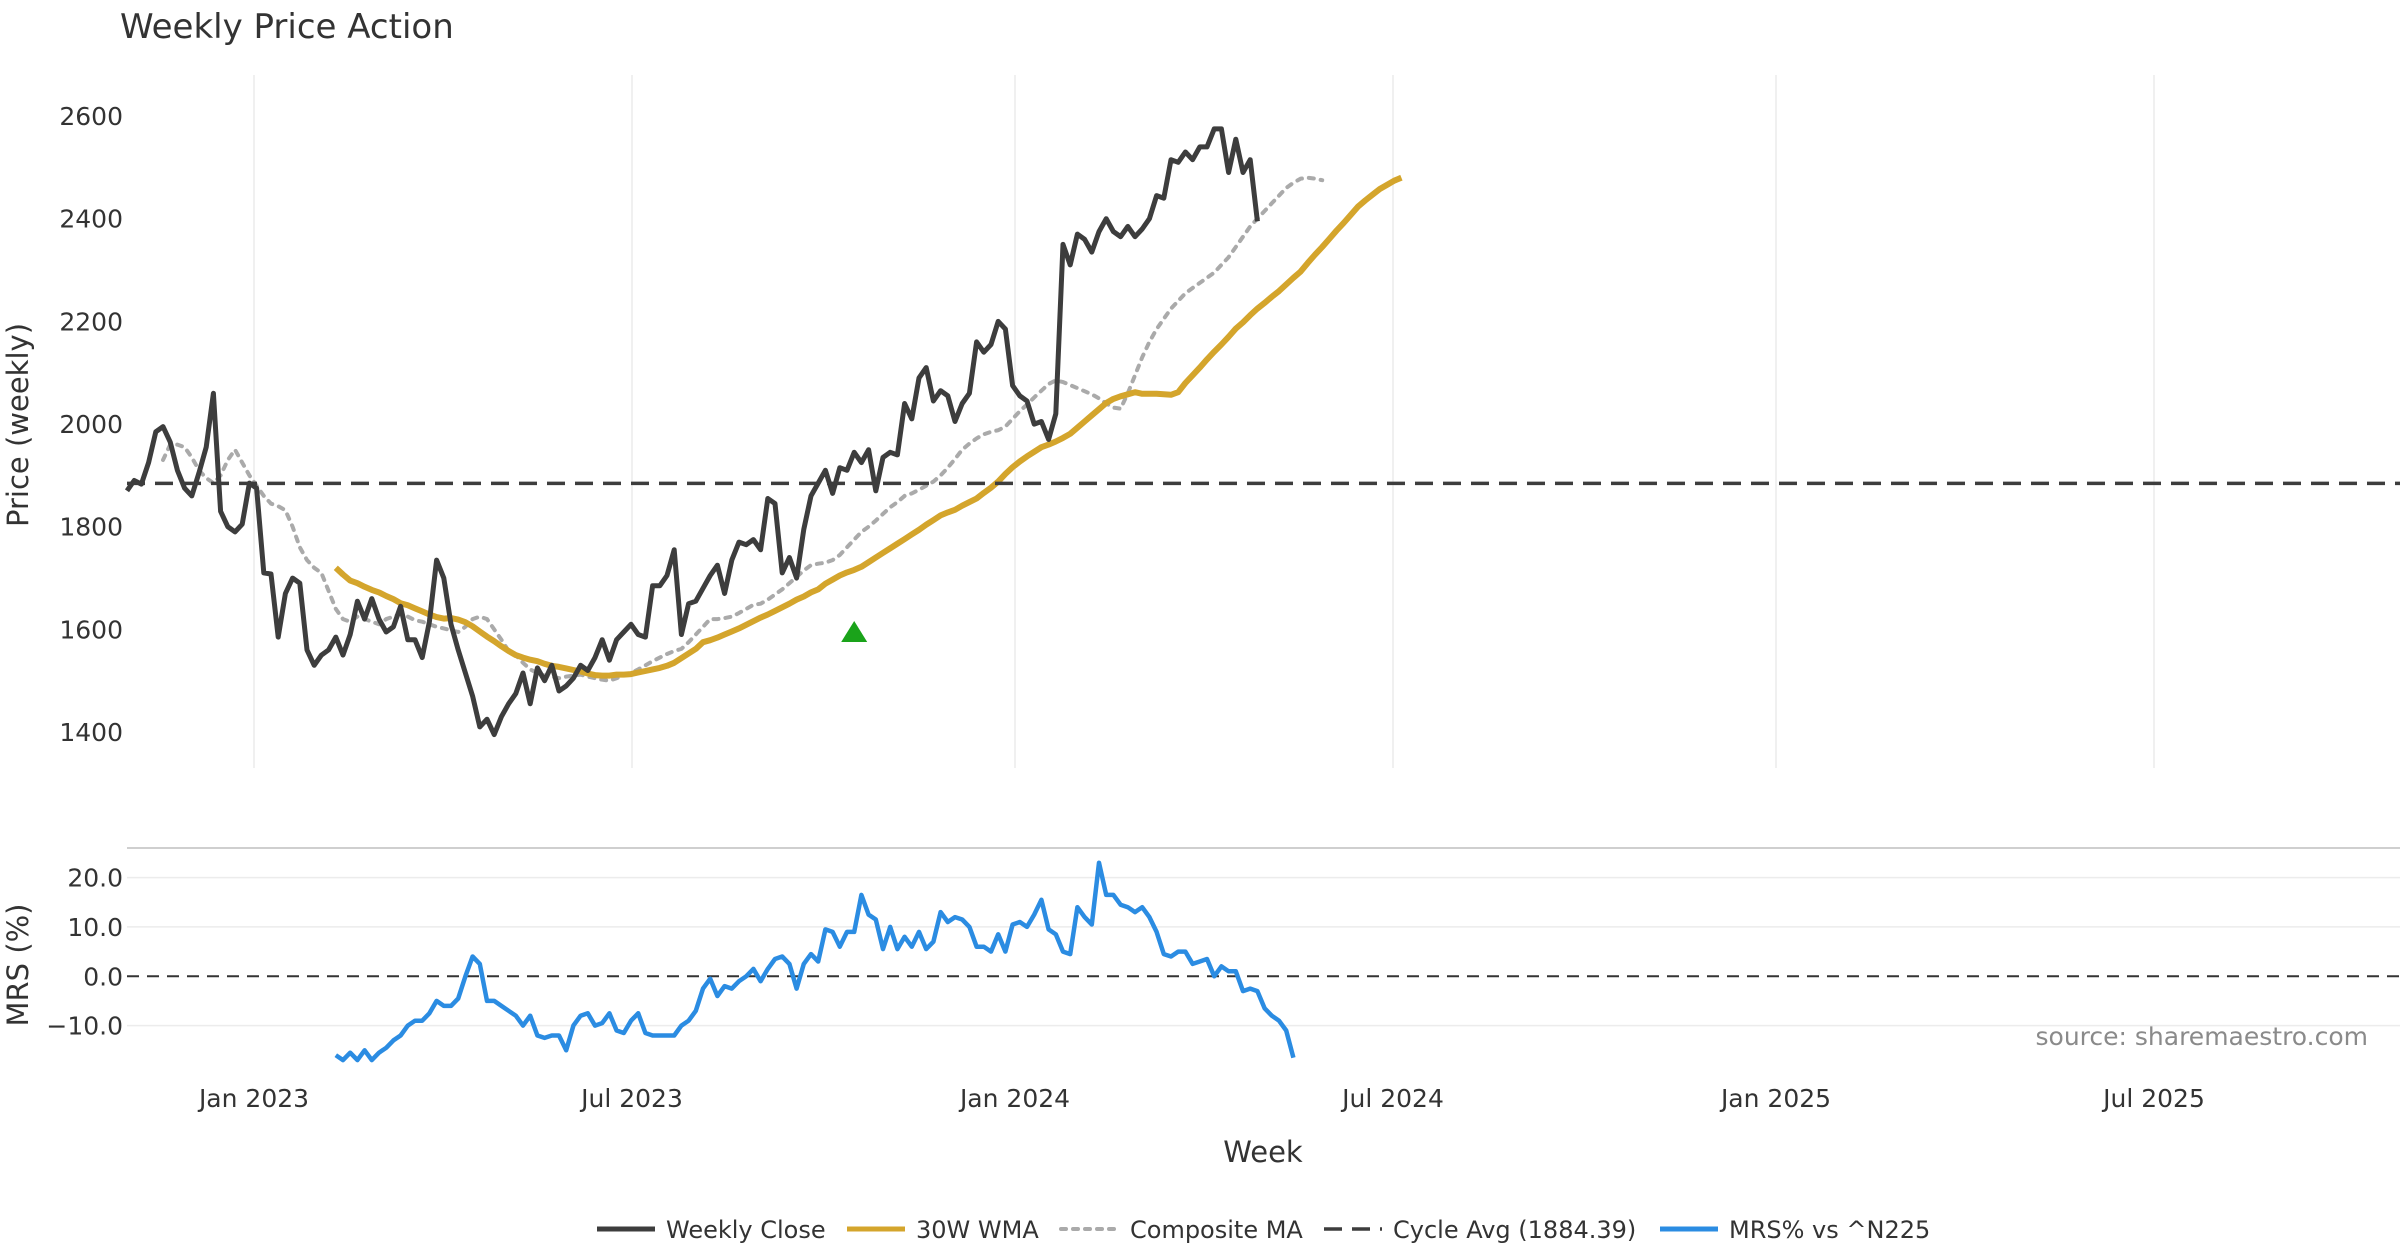 This screenshot has width=2400, height=1260. I want to click on legend-label: Weekly Close, so click(746, 1230).